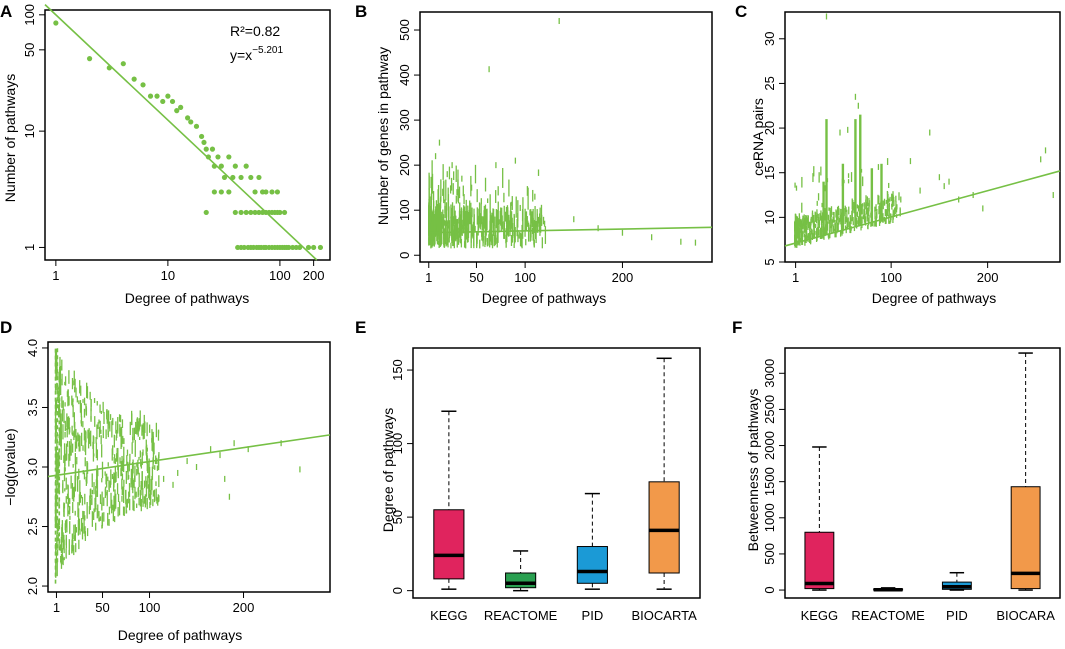 This screenshot has height=649, width=1065. I want to click on category-label: BIOCARTA, so click(664, 615).